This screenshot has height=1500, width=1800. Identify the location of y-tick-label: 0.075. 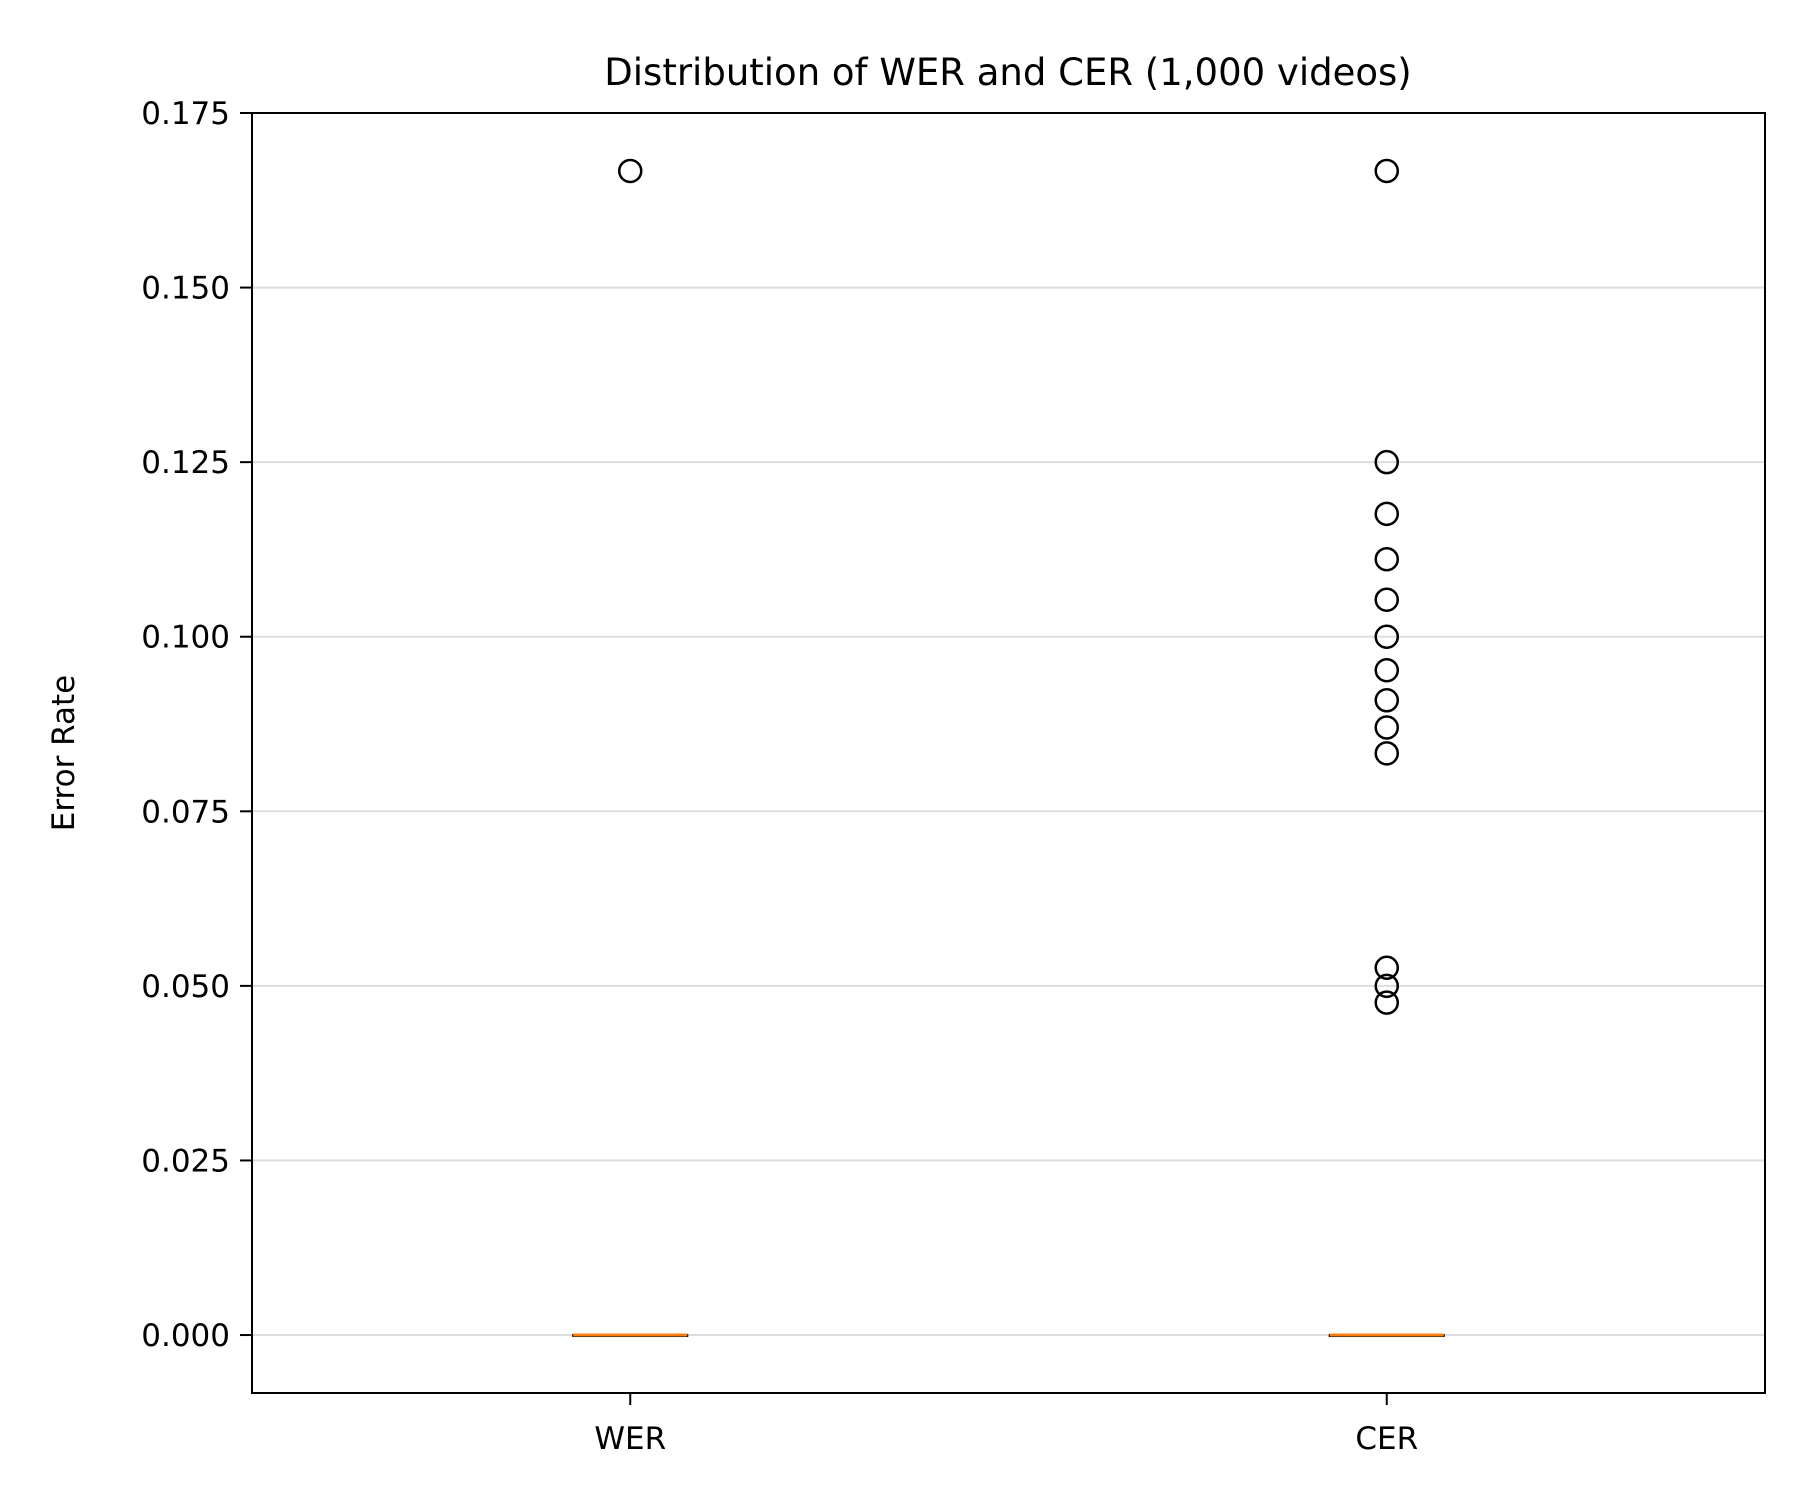
(185, 812).